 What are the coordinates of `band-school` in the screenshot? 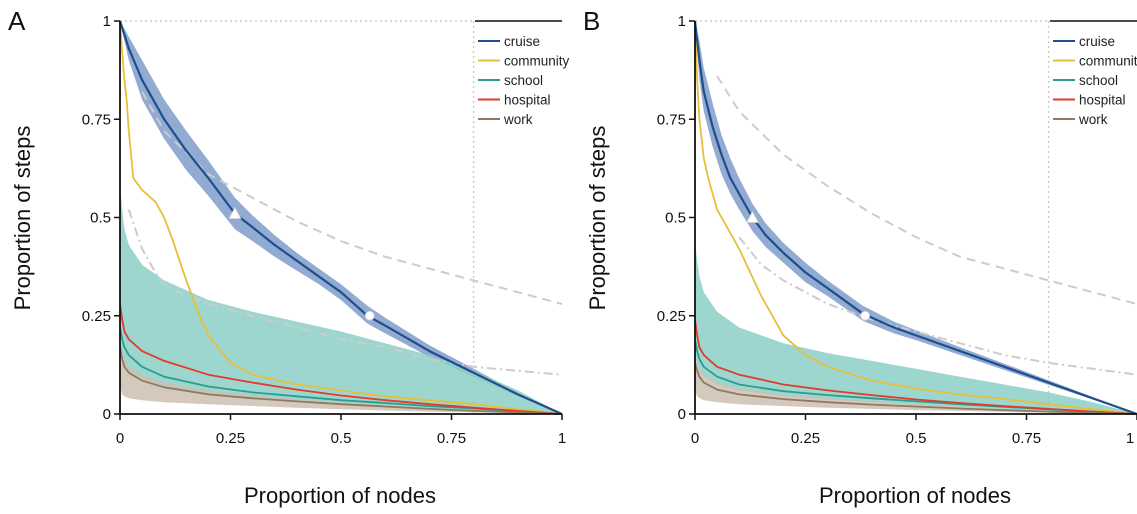 It's located at (916, 327).